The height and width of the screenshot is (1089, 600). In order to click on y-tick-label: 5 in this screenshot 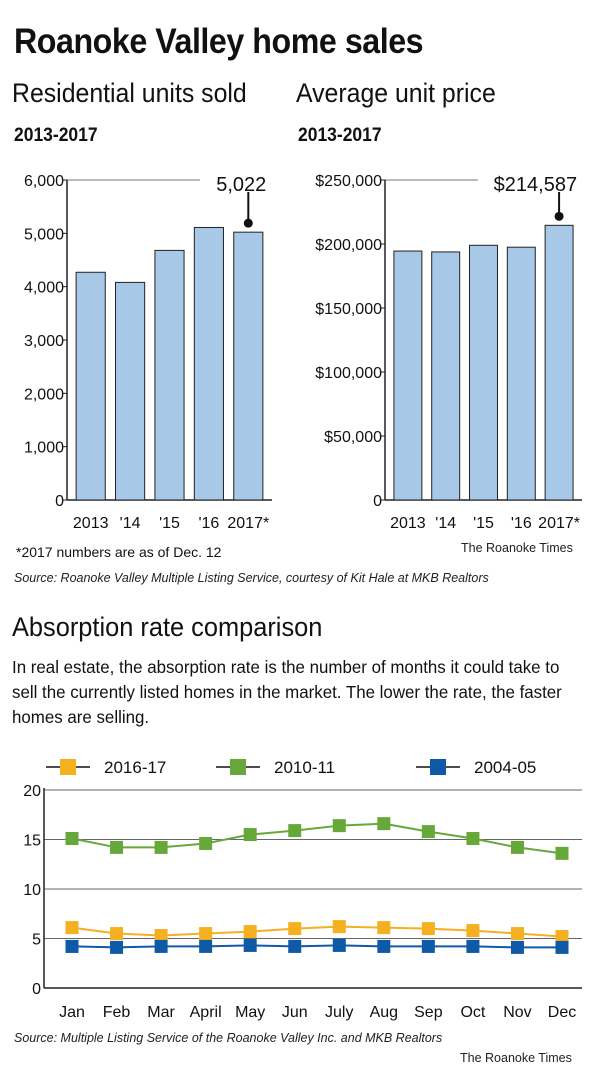, I will do `click(36, 940)`.